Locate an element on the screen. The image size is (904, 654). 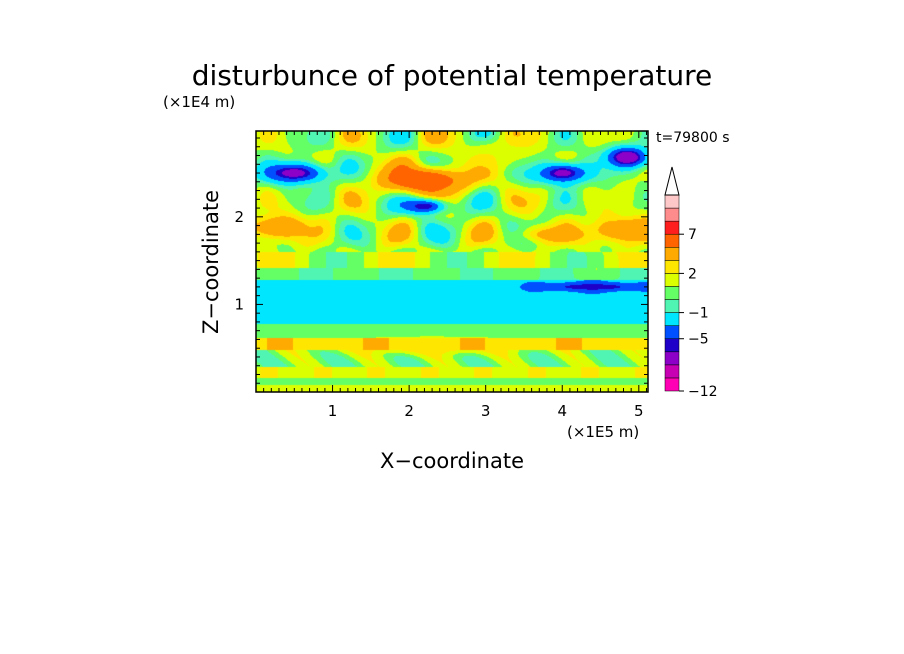
x-tick-label: 5 is located at coordinates (639, 411).